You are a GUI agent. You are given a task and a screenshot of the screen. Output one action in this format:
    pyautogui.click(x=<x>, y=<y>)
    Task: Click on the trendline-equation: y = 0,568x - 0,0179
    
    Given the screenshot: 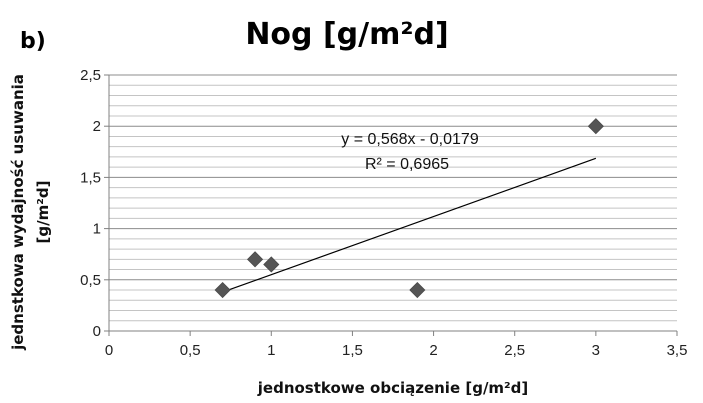 What is the action you would take?
    pyautogui.click(x=410, y=139)
    